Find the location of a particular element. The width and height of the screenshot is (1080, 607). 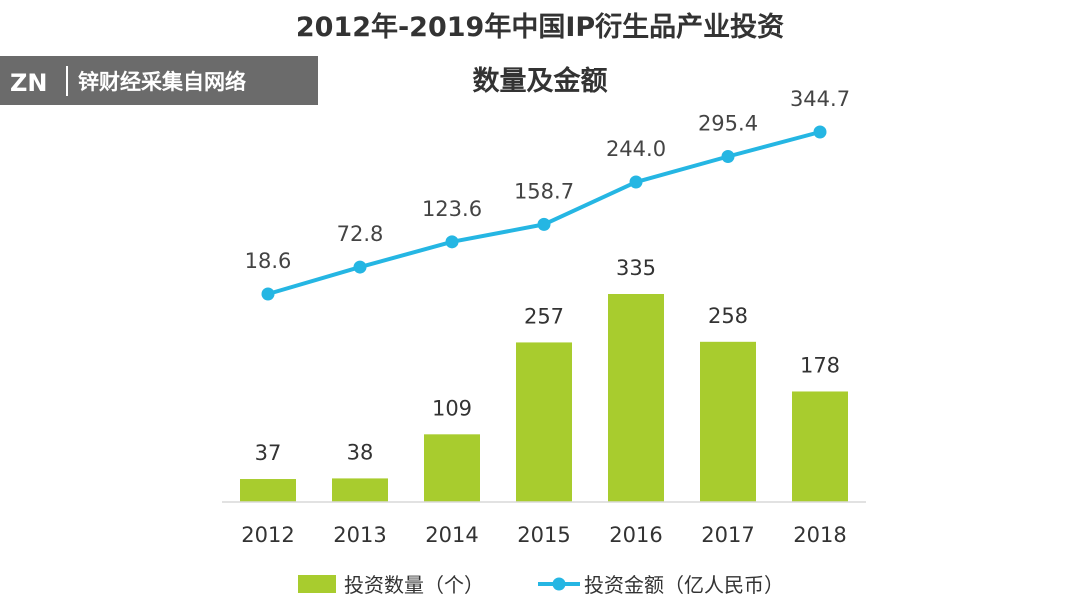

watermark: ZN 锌财经采集自网络 is located at coordinates (159, 80).